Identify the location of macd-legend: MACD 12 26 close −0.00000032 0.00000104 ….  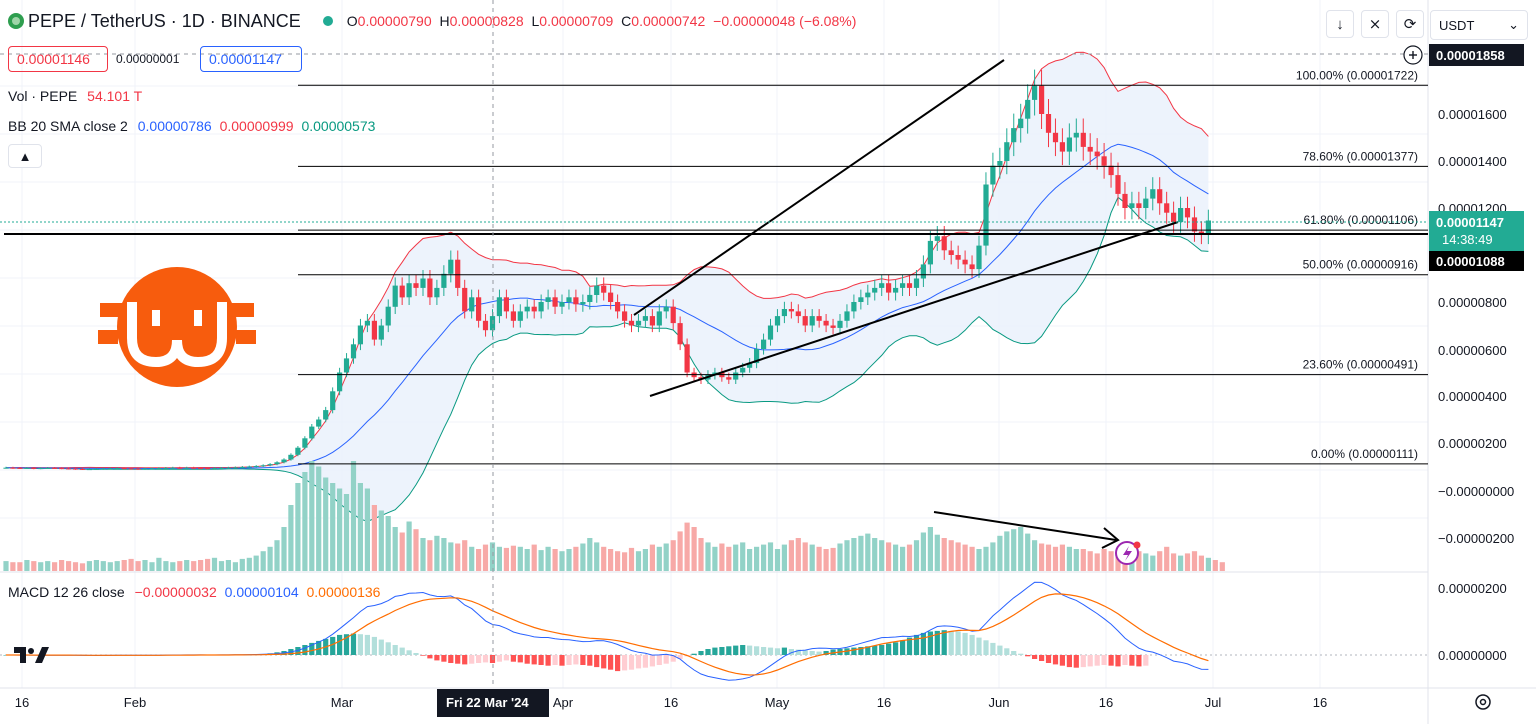
(194, 592).